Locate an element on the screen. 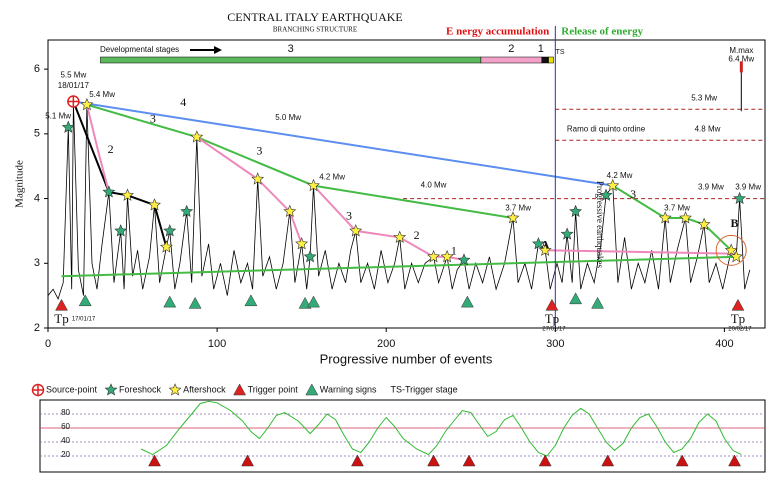  legend-label: Source-point is located at coordinates (72, 389).